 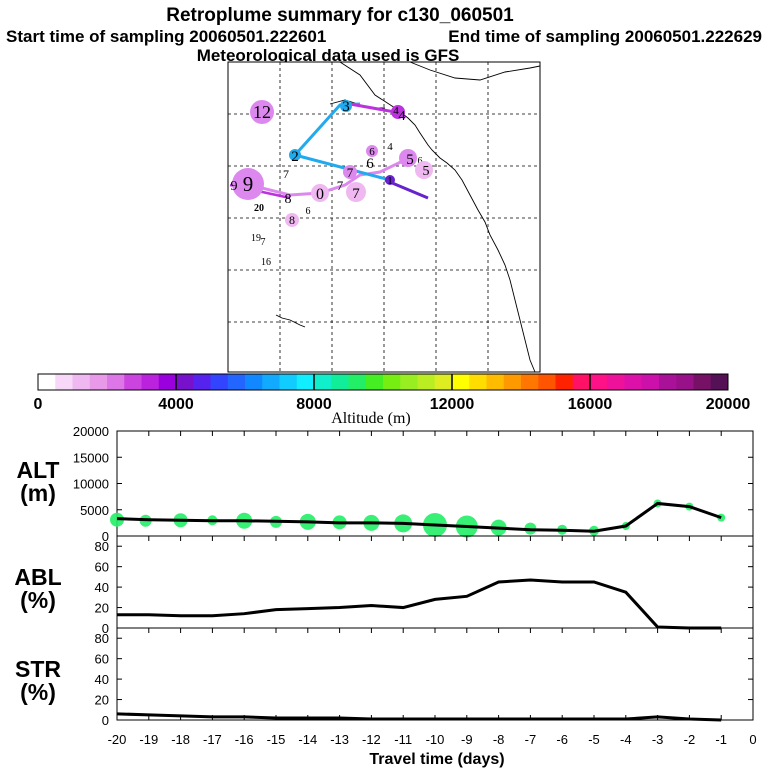 What do you see at coordinates (263, 242) in the screenshot?
I see `marker-7e-label: 7` at bounding box center [263, 242].